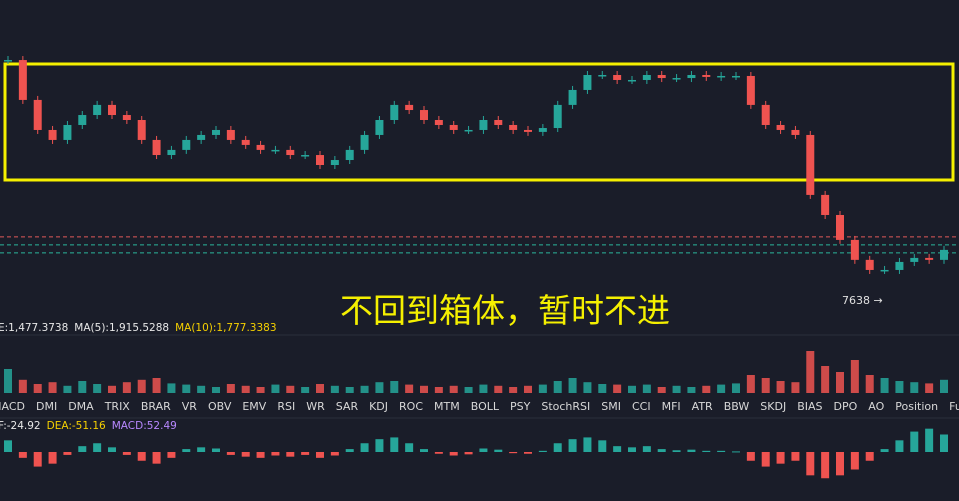  I want to click on indicator-tab: BRAR, so click(155, 406).